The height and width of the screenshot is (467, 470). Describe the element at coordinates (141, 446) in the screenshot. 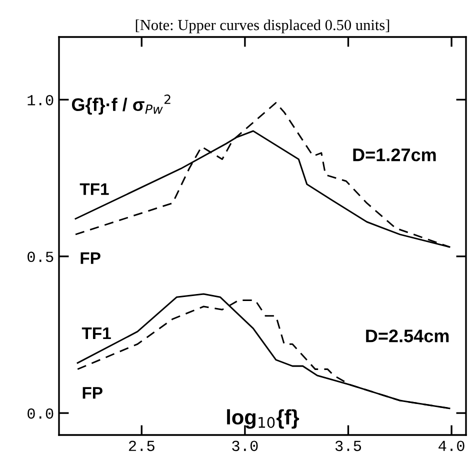

I see `x-tick-label: 2.5` at that location.